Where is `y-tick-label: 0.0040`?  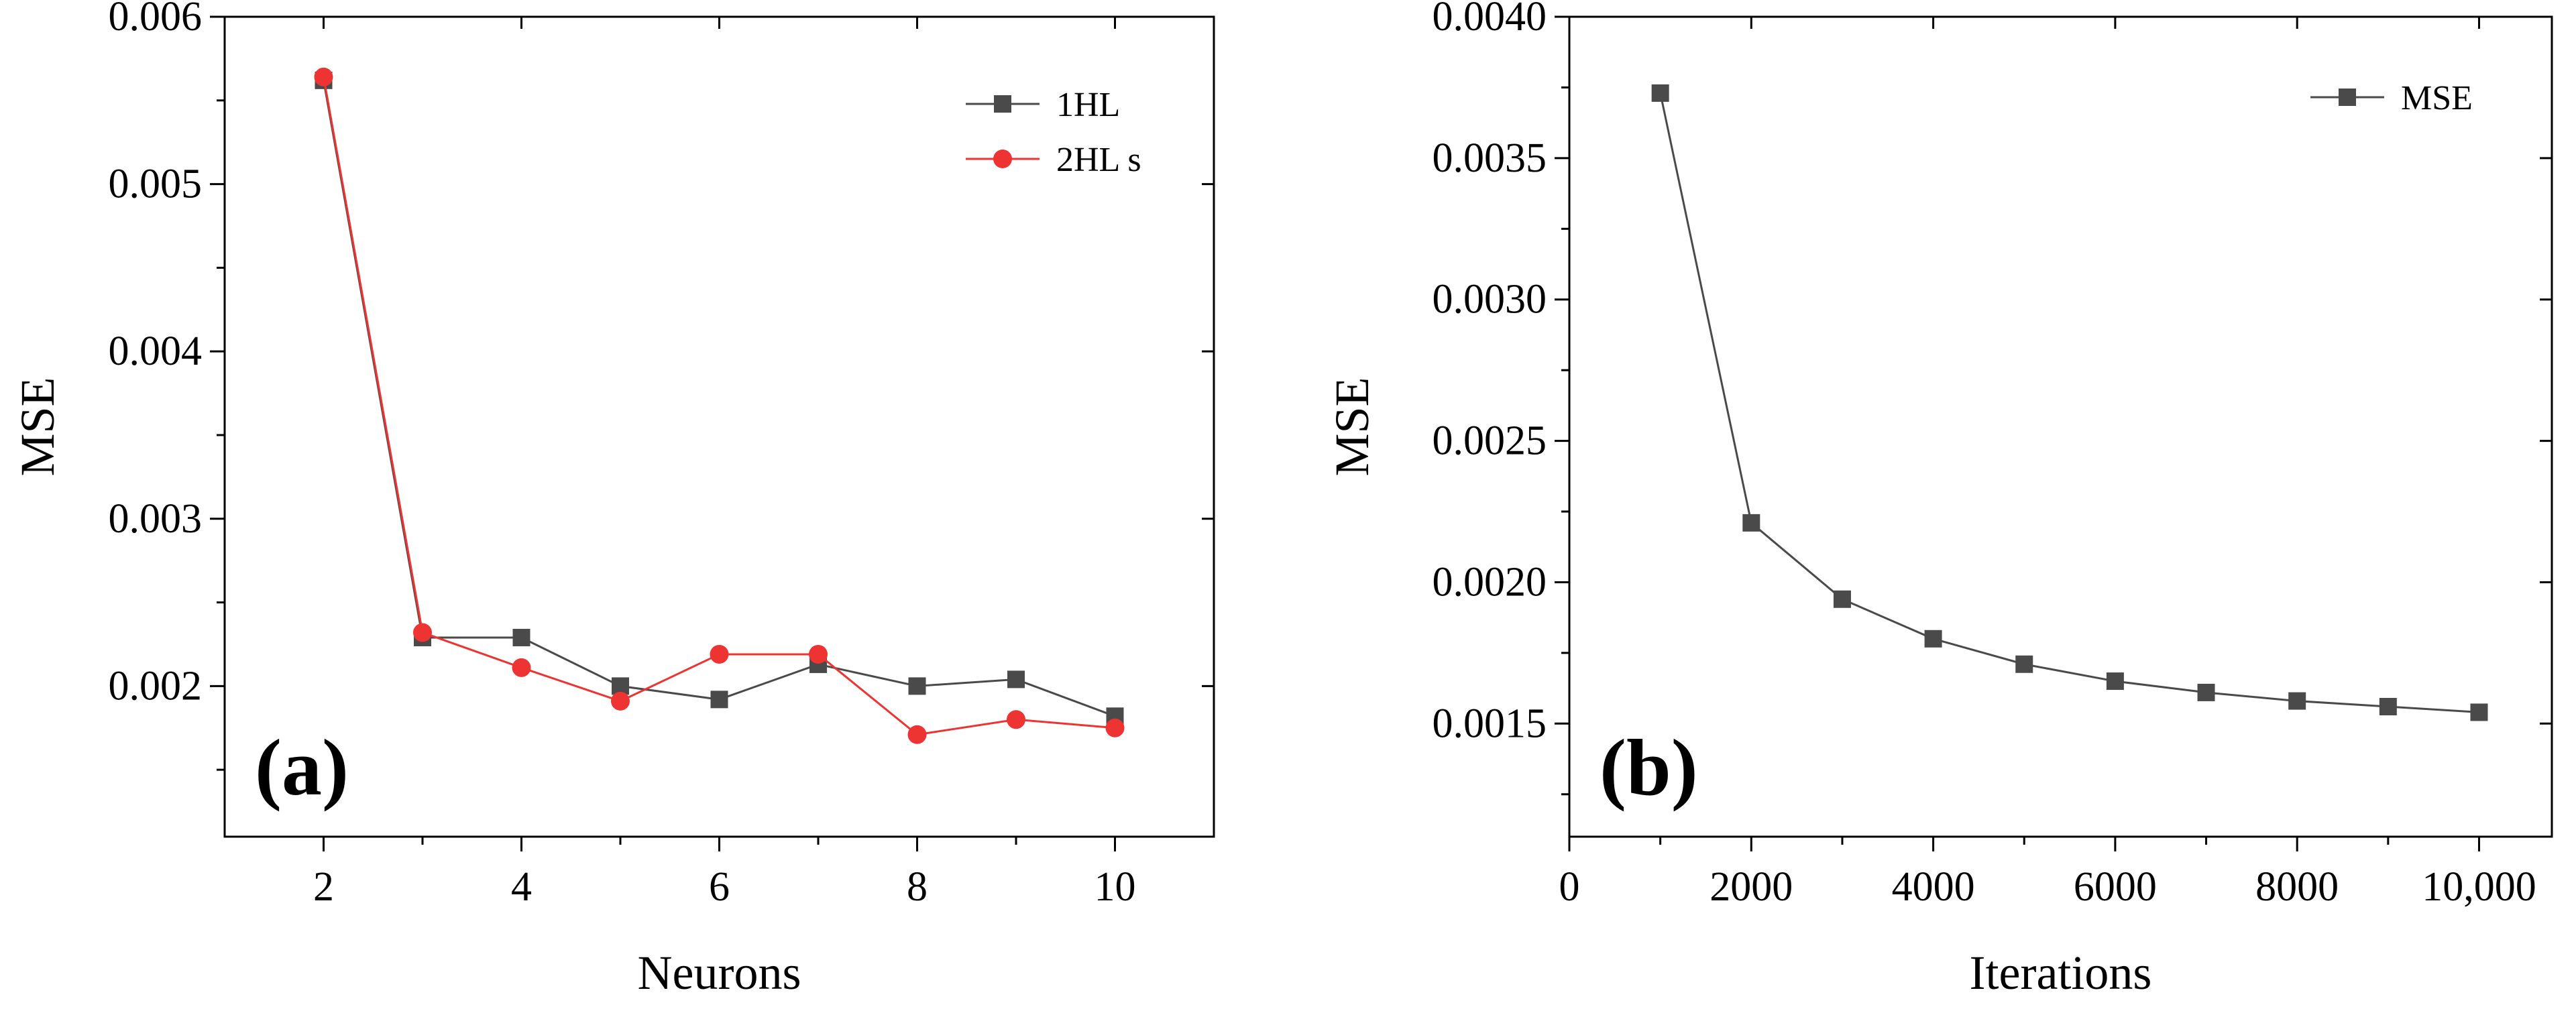 y-tick-label: 0.0040 is located at coordinates (1490, 20).